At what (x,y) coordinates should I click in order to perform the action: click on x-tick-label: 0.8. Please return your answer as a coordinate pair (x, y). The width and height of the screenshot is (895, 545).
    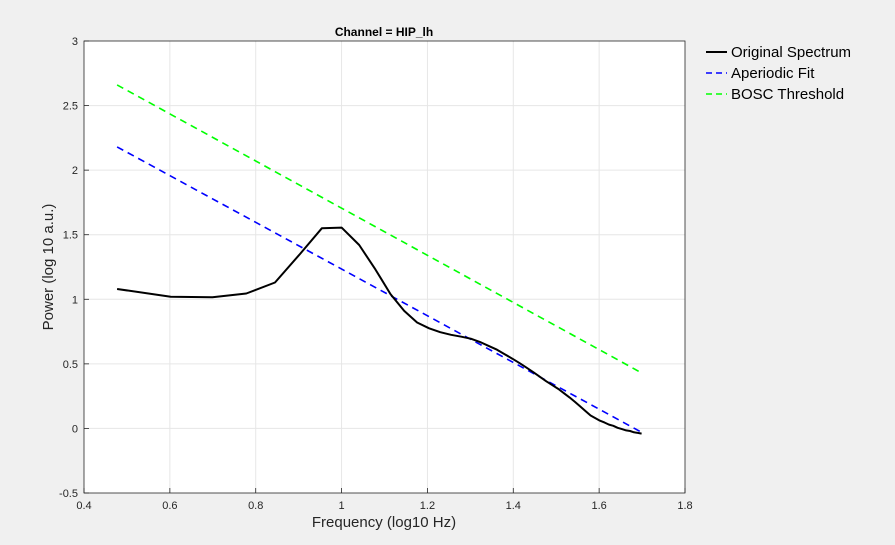
    Looking at the image, I should click on (255, 506).